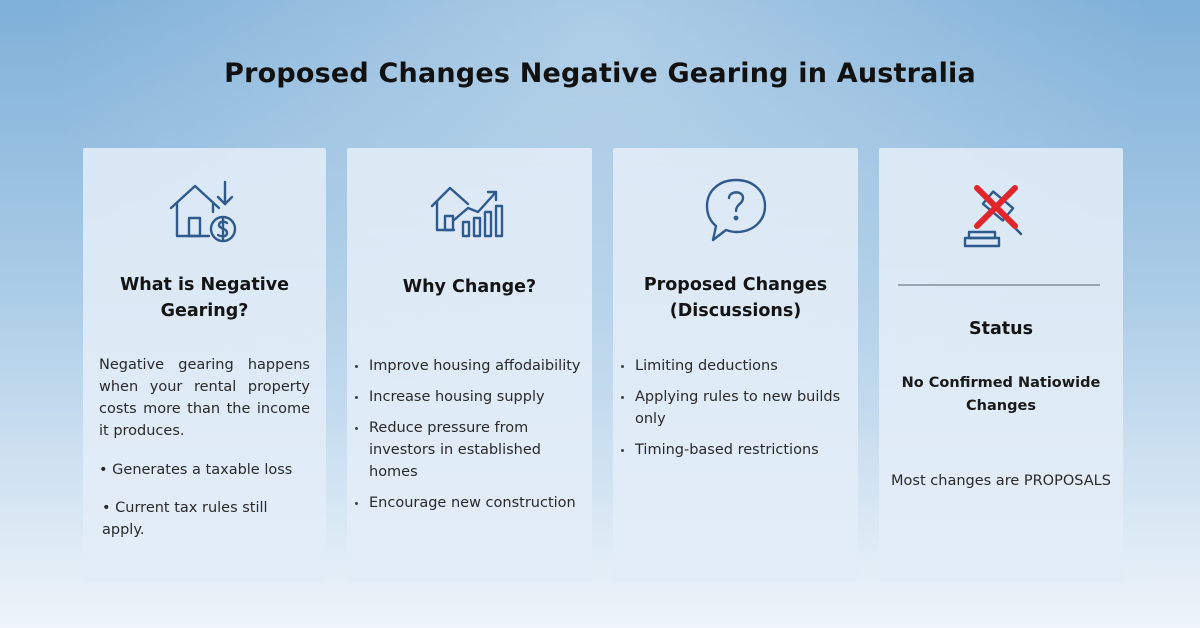  I want to click on house-chart-up-icon, so click(469, 215).